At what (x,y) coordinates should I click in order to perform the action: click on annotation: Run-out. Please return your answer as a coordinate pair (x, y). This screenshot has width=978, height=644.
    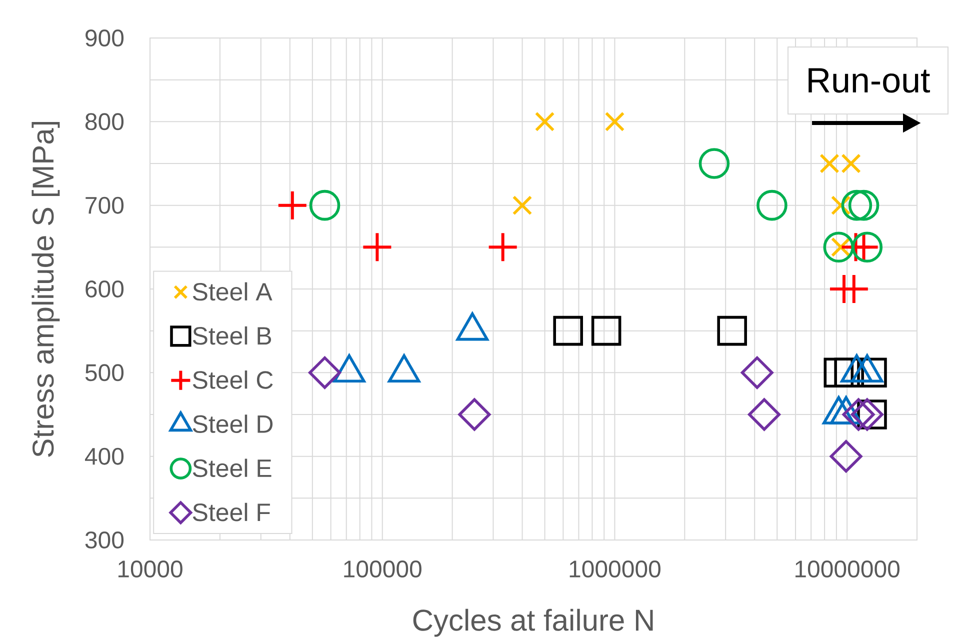
    Looking at the image, I should click on (869, 80).